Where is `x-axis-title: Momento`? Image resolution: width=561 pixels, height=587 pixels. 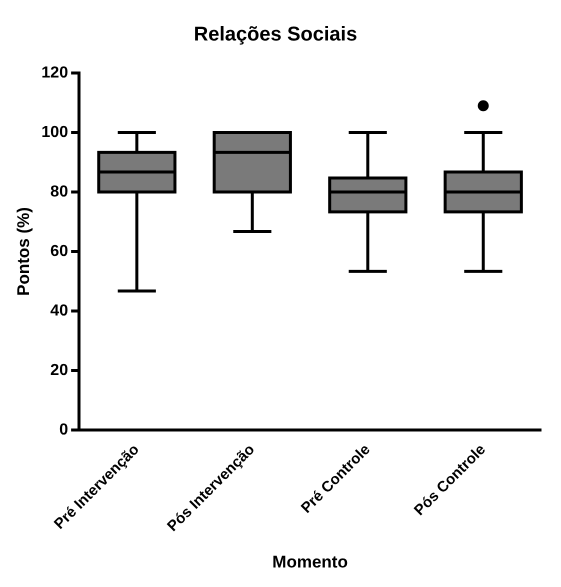 x-axis-title: Momento is located at coordinates (310, 562).